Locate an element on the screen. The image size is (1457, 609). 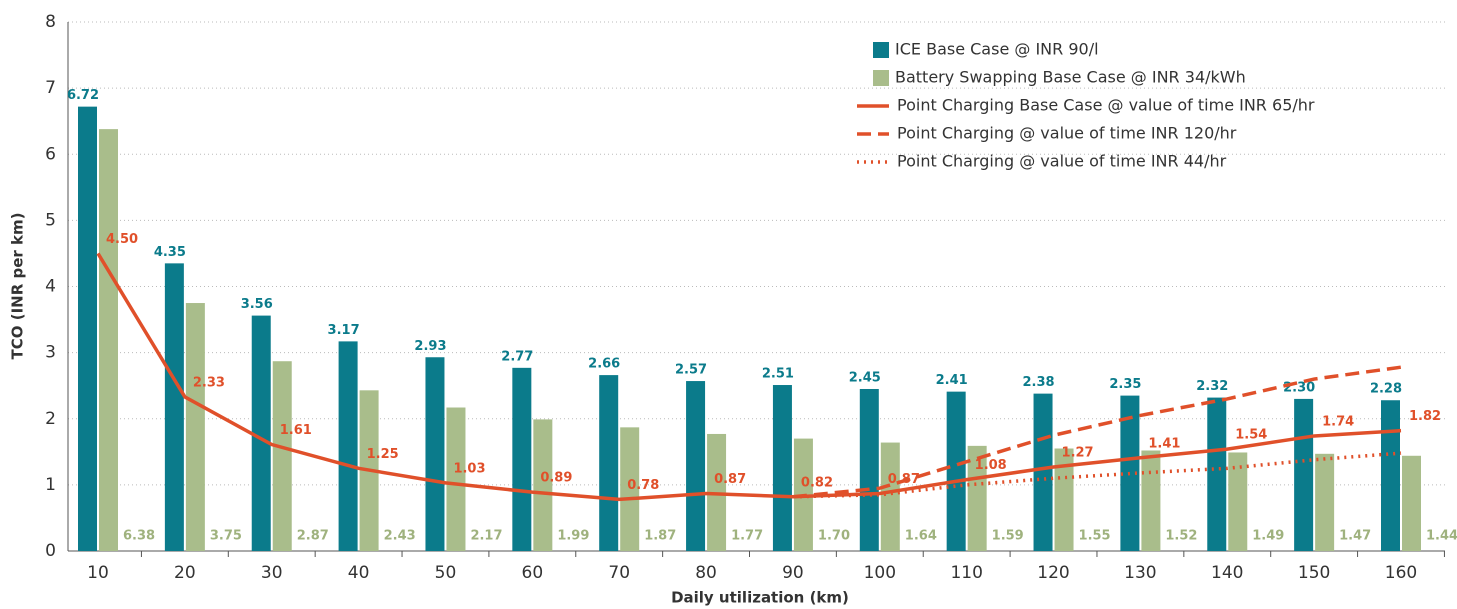
data-label: 1.52 is located at coordinates (1181, 536).